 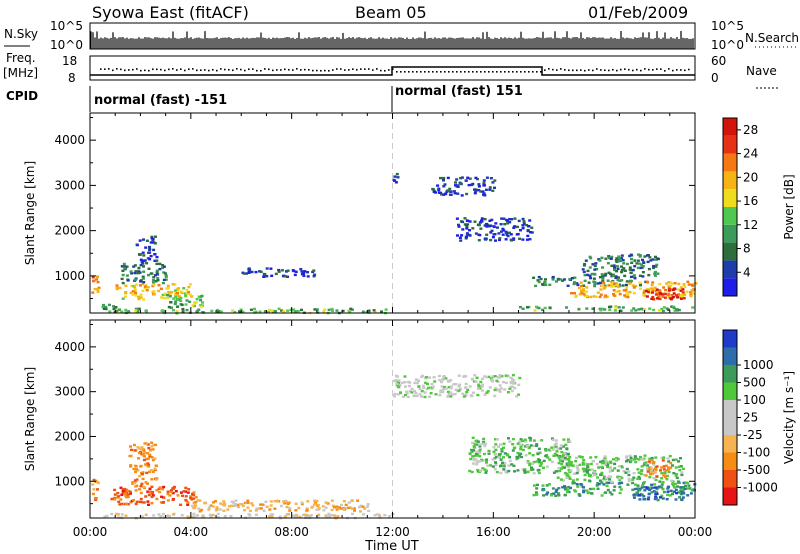 What do you see at coordinates (21, 58) in the screenshot?
I see `freq-label: Freq.` at bounding box center [21, 58].